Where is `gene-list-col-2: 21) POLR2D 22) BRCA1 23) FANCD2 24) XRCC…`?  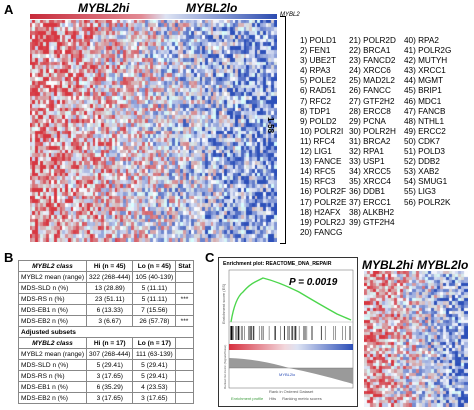 gene-list-col-2: 21) POLR2D 22) BRCA1 23) FANCD2 24) XRCC… is located at coordinates (372, 132).